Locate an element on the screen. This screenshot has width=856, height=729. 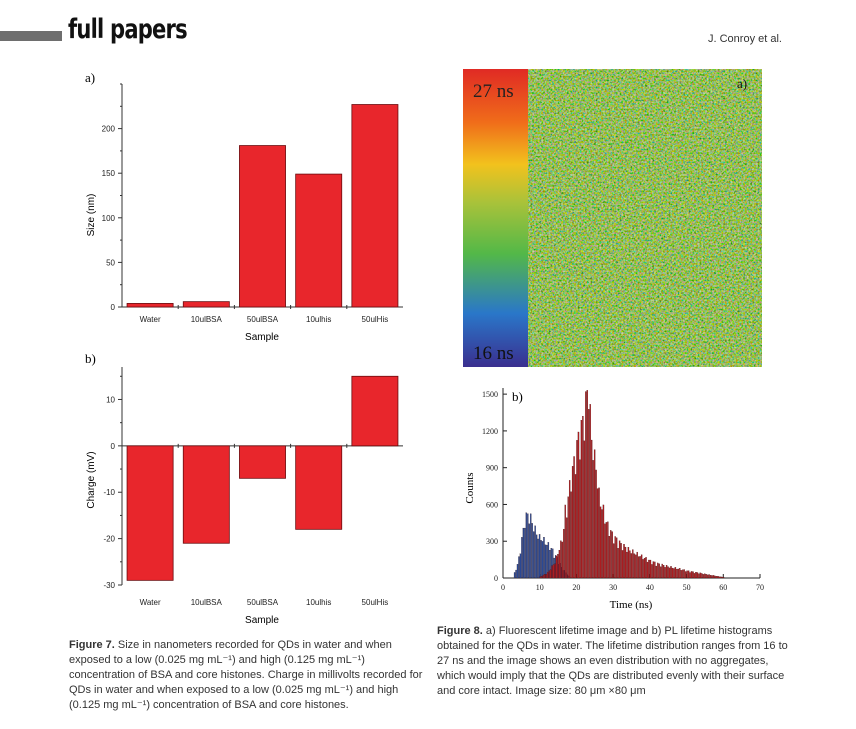
panel-label-d: b) is located at coordinates (517, 396).